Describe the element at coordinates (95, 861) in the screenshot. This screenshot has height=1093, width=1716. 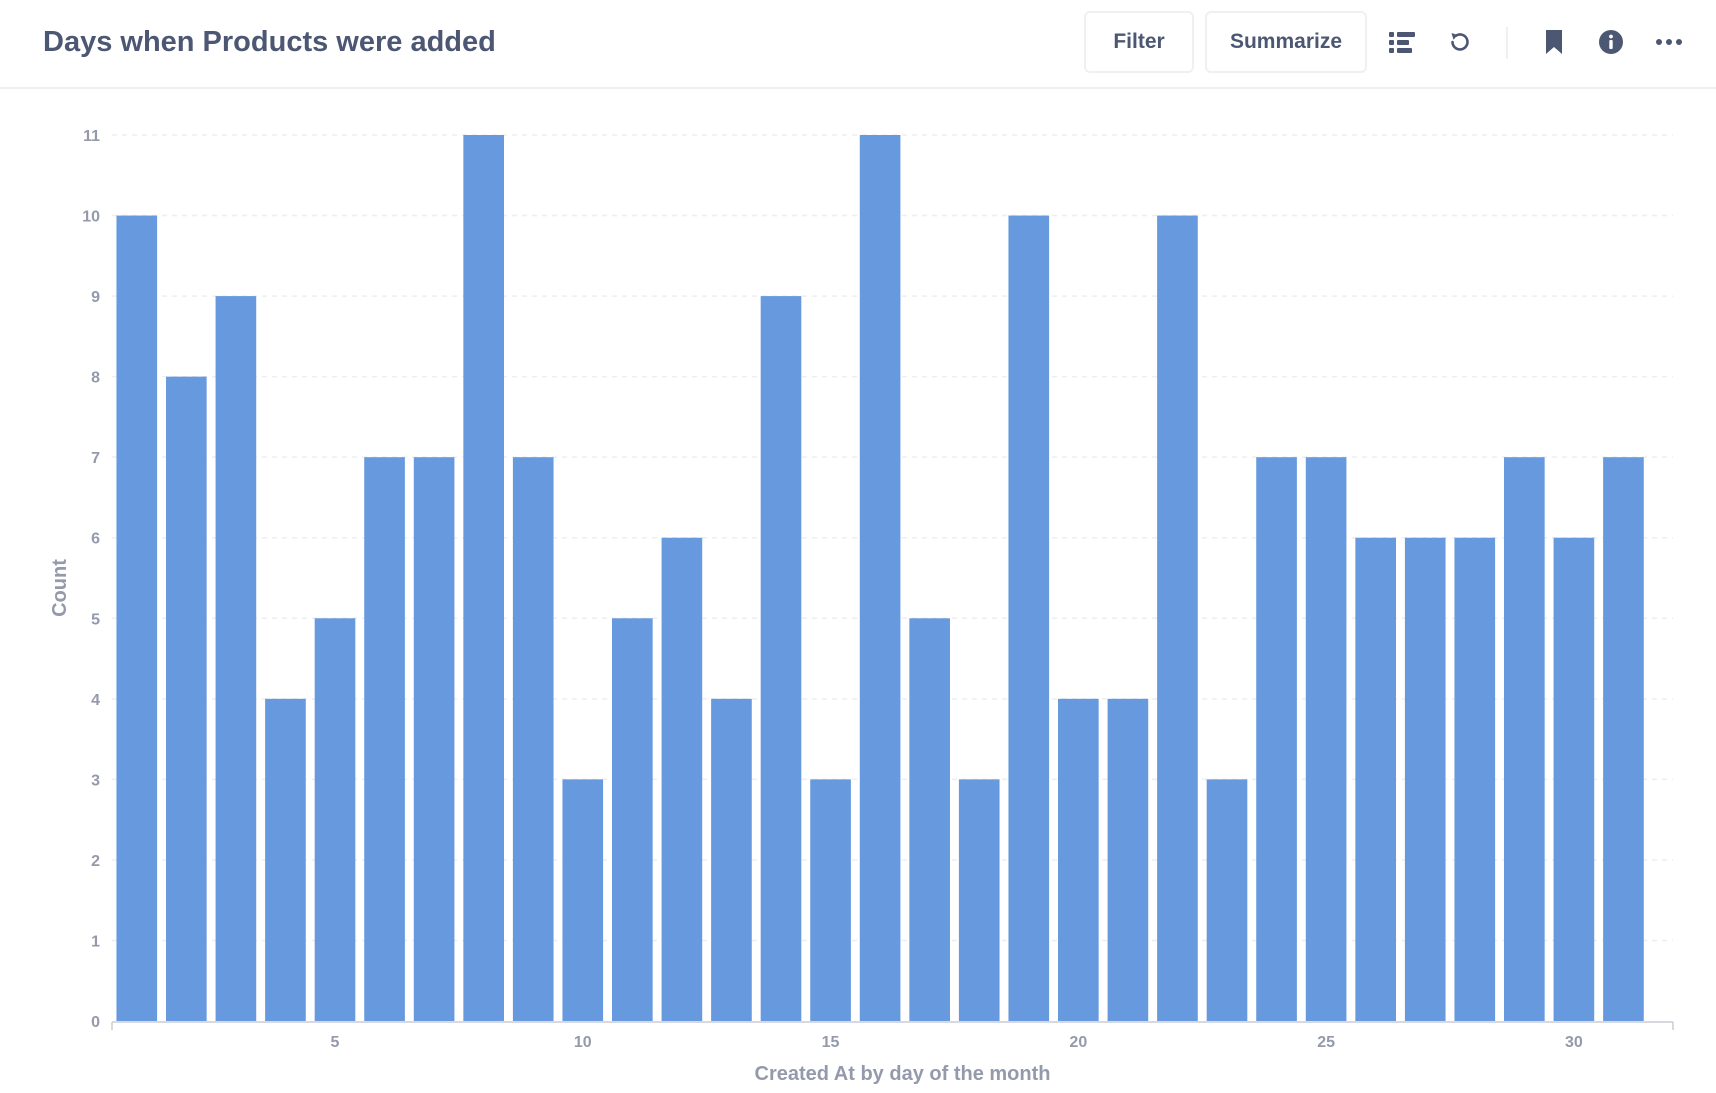
I see `y-tick-label: 2` at that location.